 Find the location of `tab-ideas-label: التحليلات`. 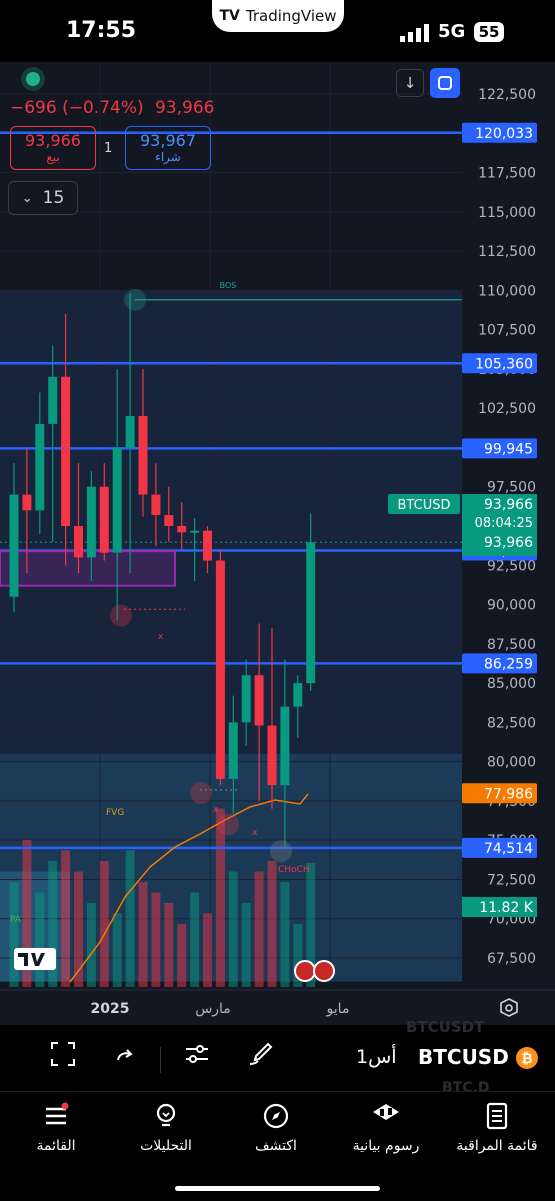

tab-ideas-label: التحليلات is located at coordinates (166, 1146).